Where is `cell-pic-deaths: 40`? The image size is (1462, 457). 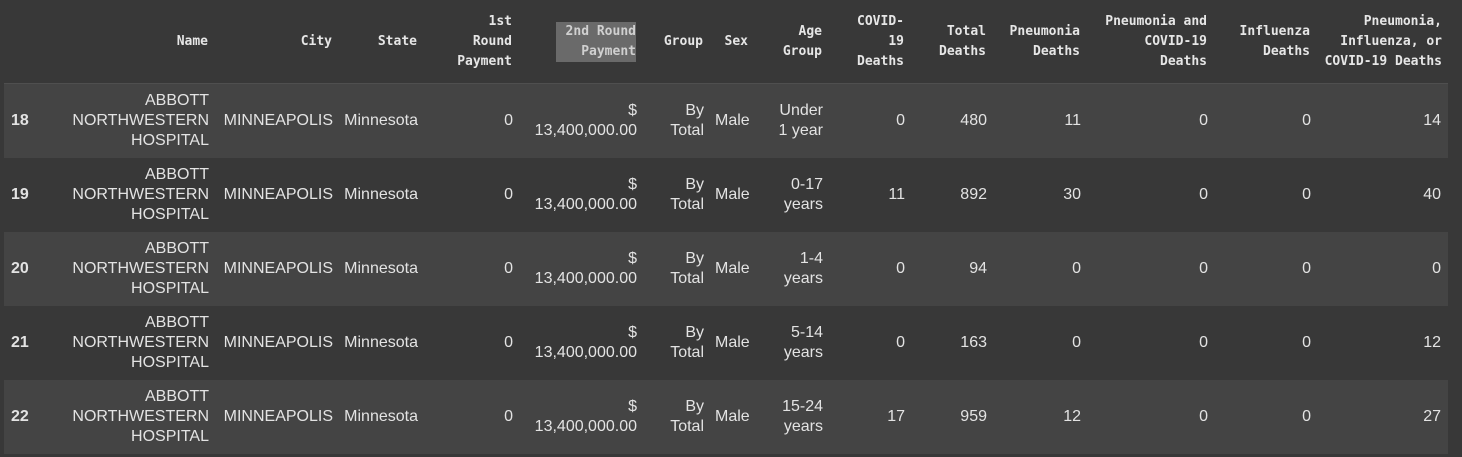
cell-pic-deaths: 40 is located at coordinates (1383, 195).